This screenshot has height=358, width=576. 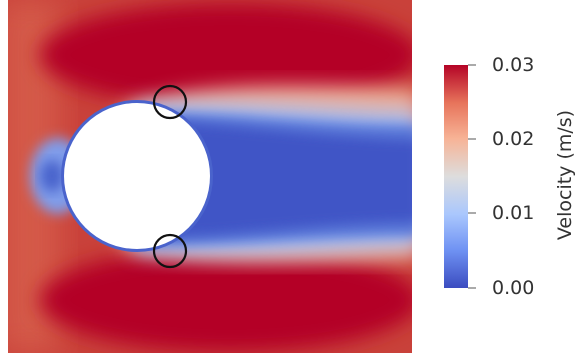 I want to click on colorbar, so click(x=456, y=176).